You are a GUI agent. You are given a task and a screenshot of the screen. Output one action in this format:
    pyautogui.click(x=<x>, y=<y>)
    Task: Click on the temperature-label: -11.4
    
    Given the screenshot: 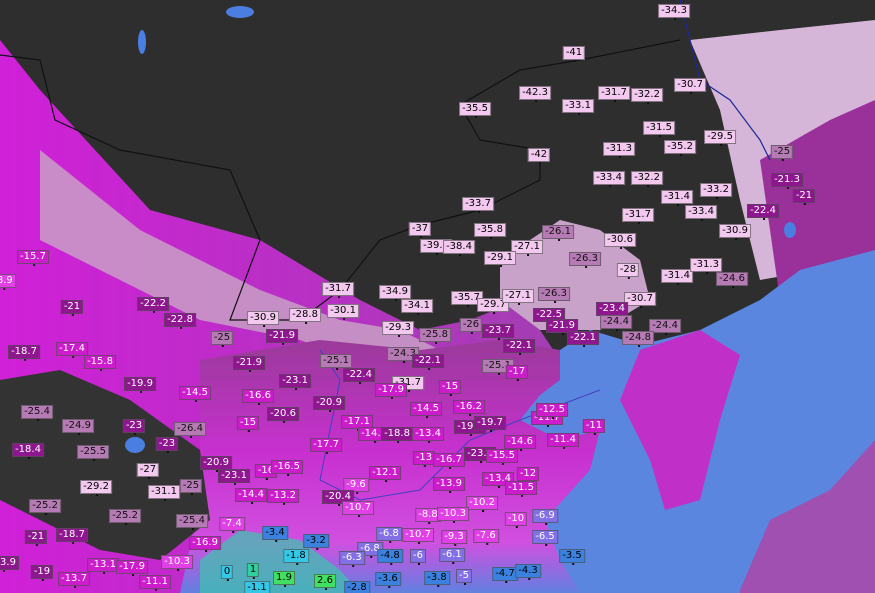 What is the action you would take?
    pyautogui.click(x=563, y=441)
    